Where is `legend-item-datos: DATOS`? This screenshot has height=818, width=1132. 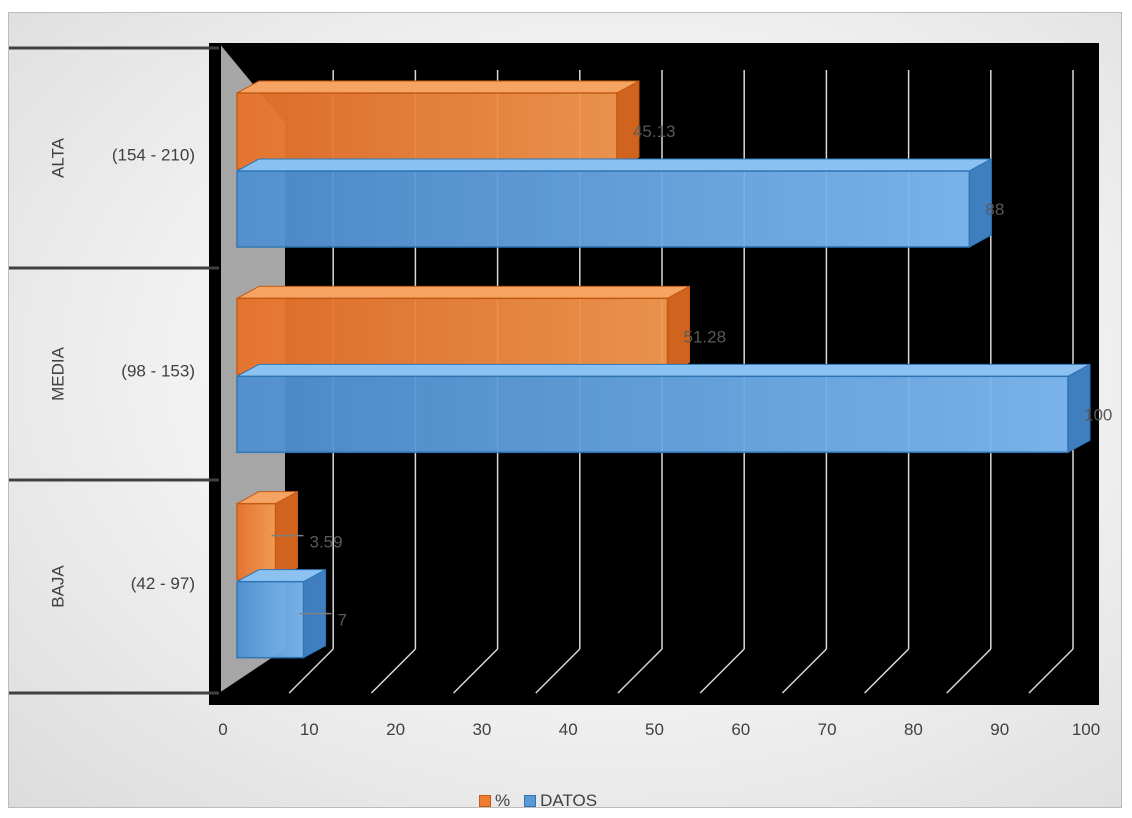 legend-item-datos: DATOS is located at coordinates (560, 801).